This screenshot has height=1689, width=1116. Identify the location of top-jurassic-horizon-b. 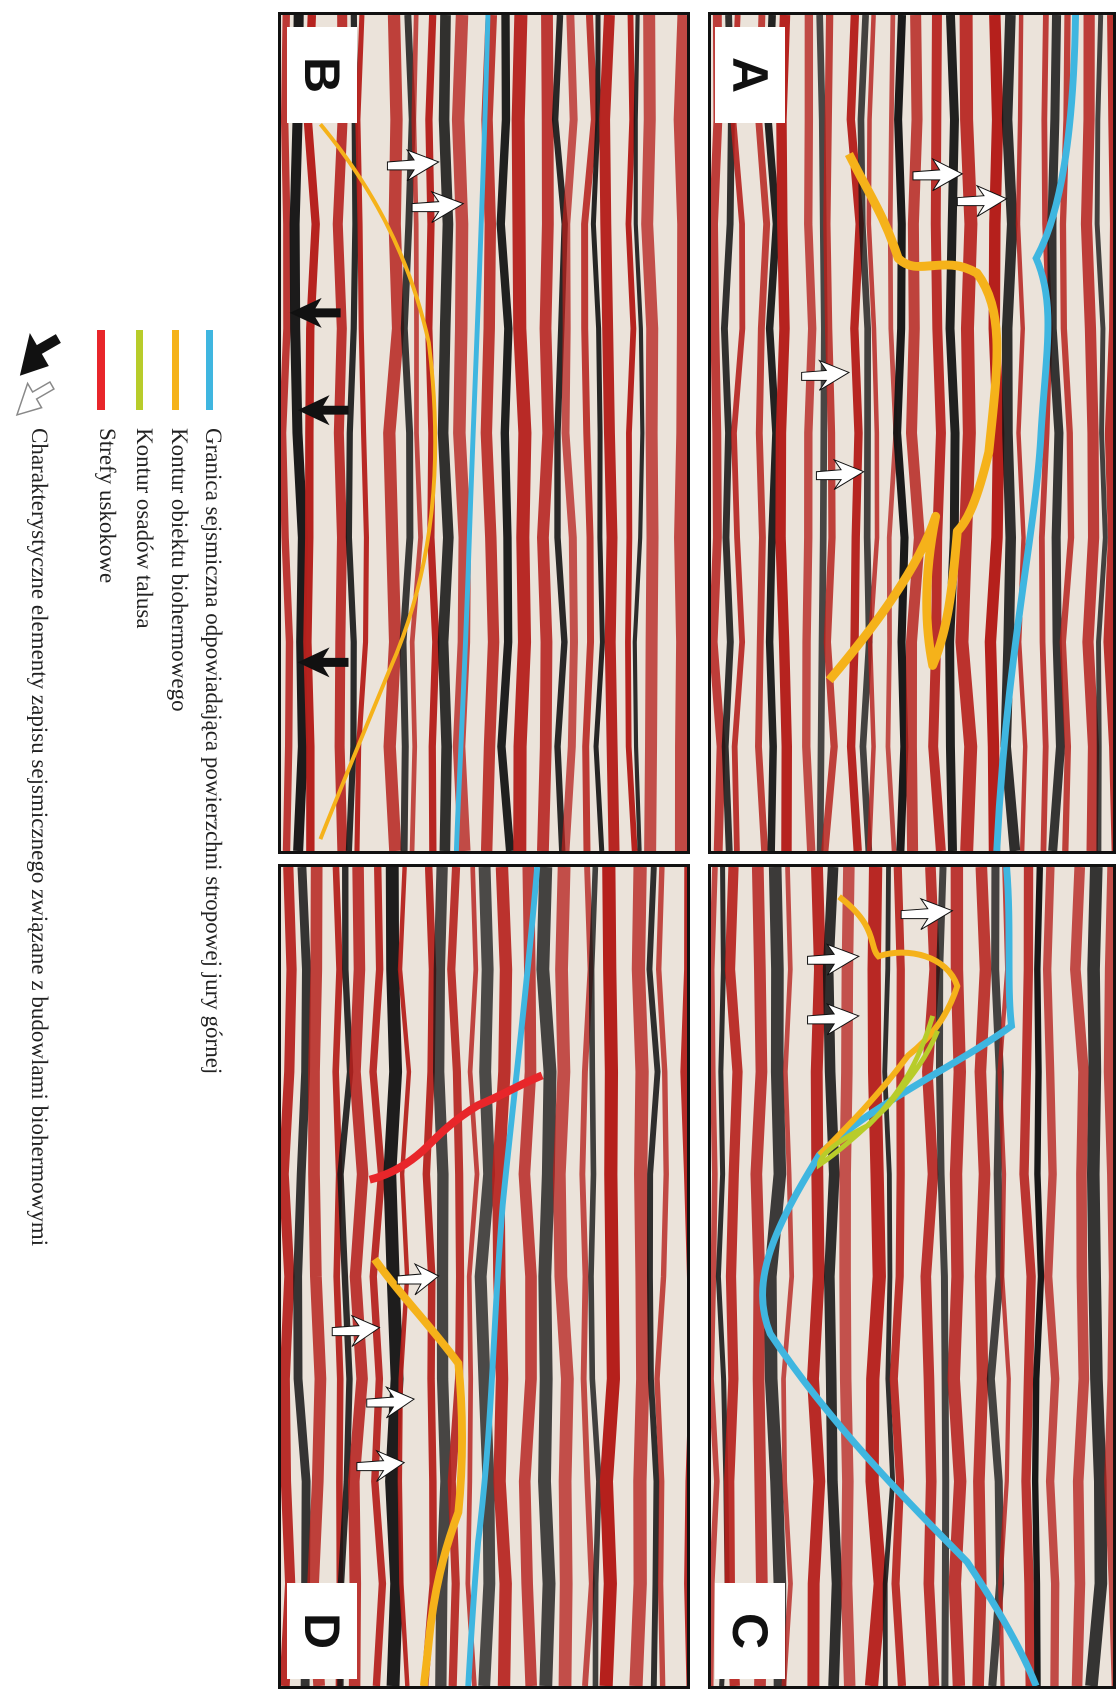
(472, 433).